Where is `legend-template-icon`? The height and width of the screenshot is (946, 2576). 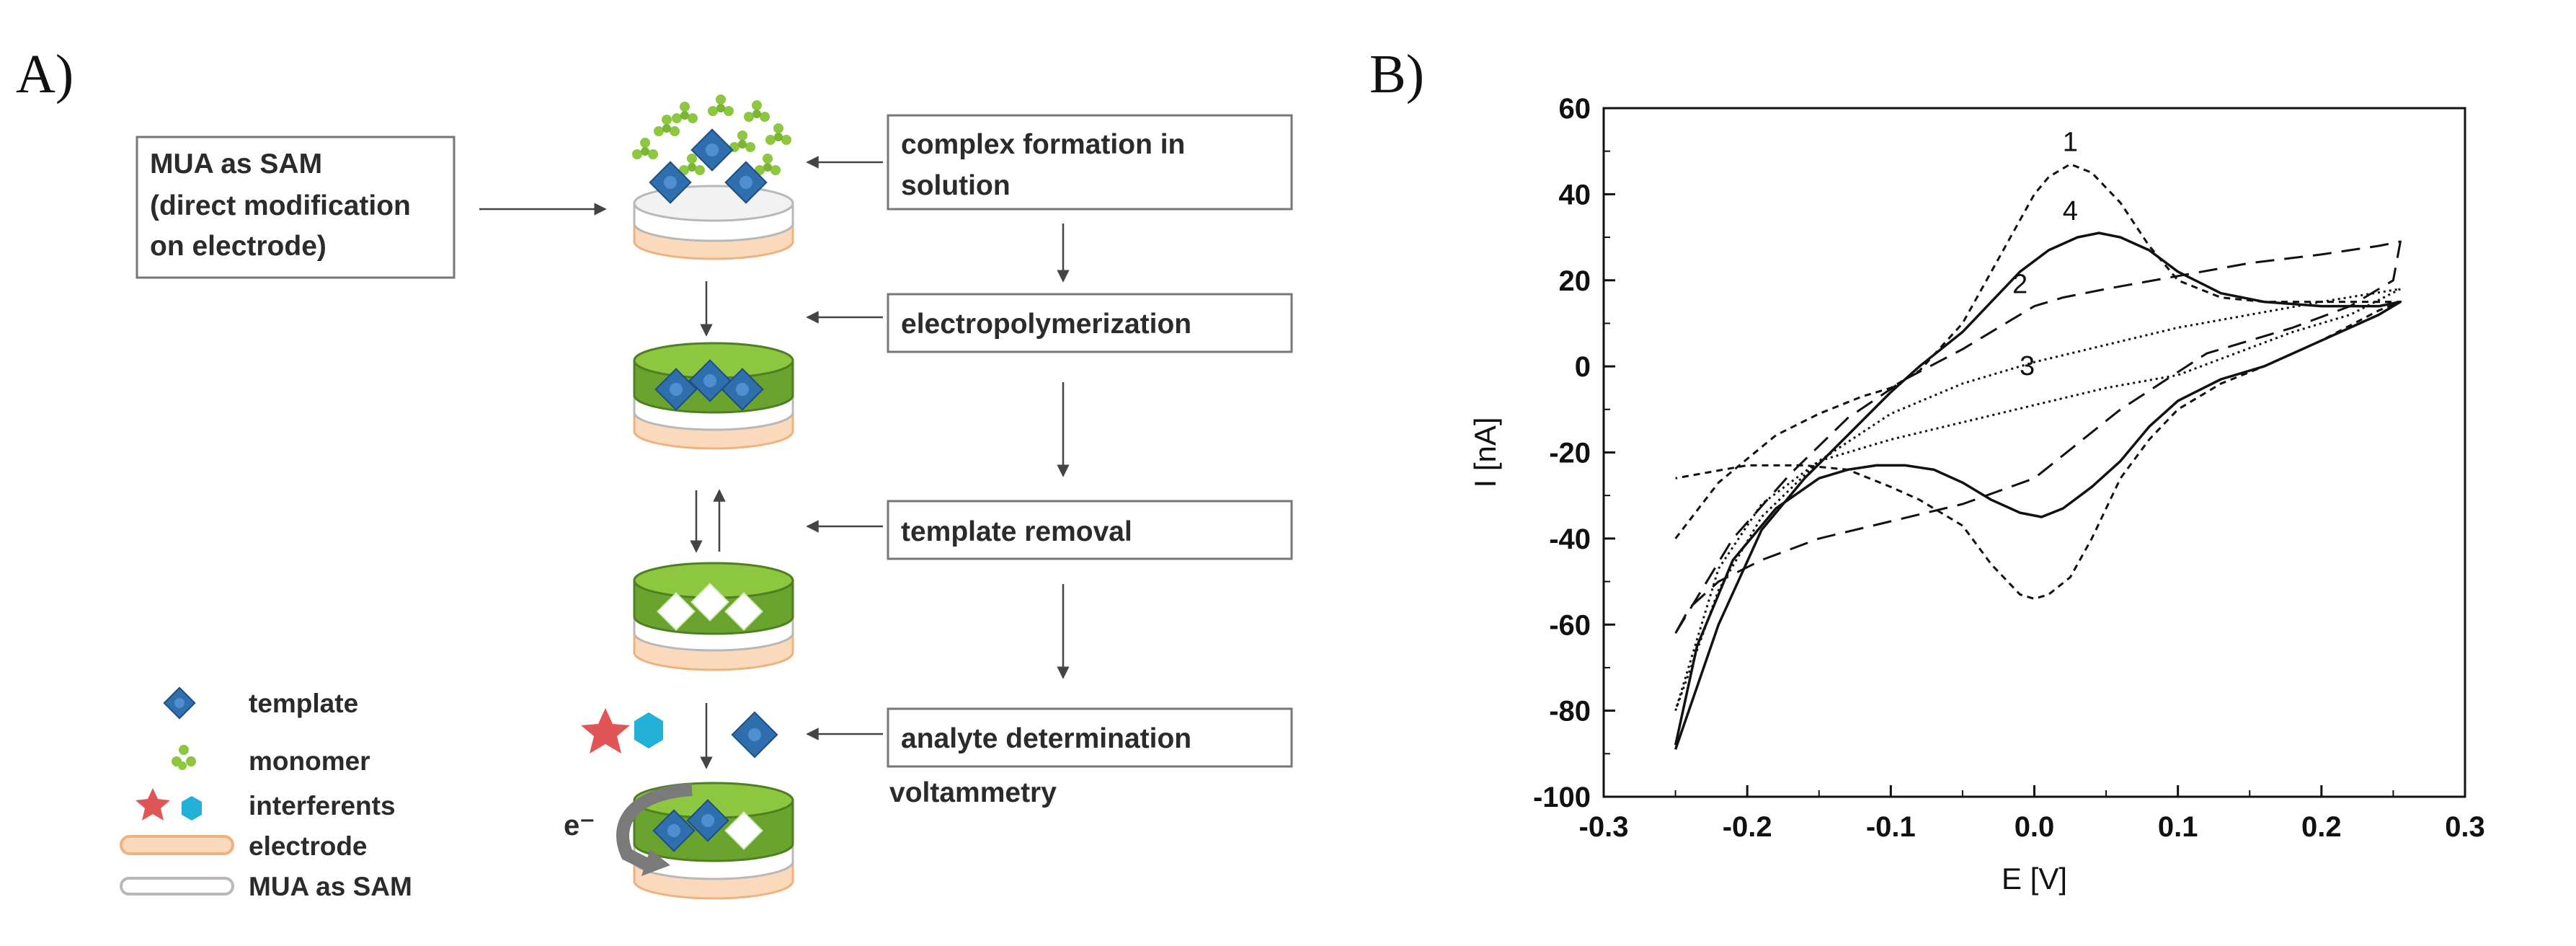 legend-template-icon is located at coordinates (179, 703).